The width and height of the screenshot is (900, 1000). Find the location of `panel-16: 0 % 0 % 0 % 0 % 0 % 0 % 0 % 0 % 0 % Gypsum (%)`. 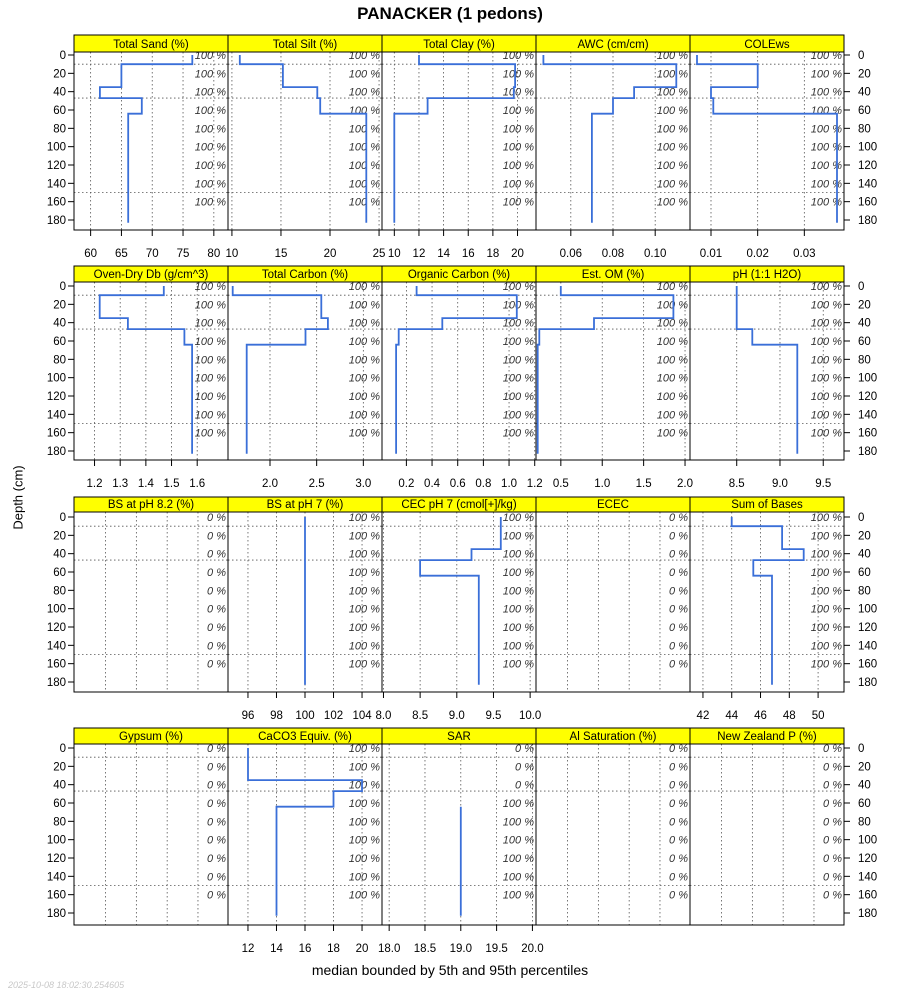

panel-16: 0 % 0 % 0 % 0 % 0 % 0 % 0 % 0 % 0 % Gypsum (%) is located at coordinates (151, 826).